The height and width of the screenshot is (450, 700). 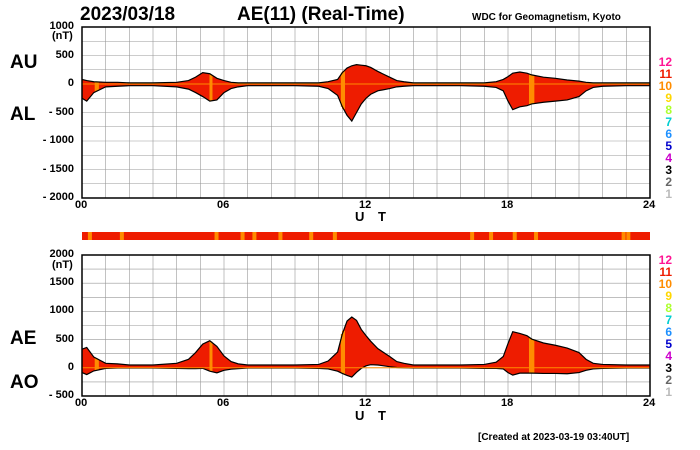 What do you see at coordinates (373, 216) in the screenshot?
I see `top-ut-label: U T` at bounding box center [373, 216].